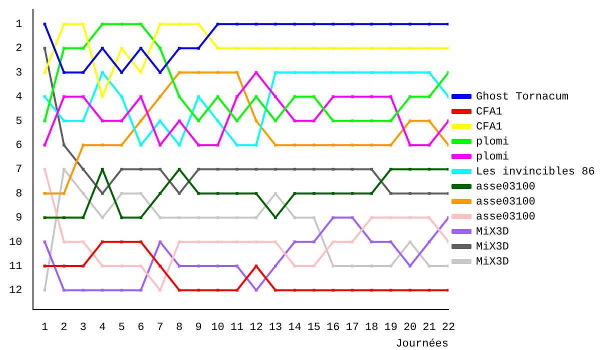 This screenshot has width=600, height=350. What do you see at coordinates (160, 328) in the screenshot?
I see `x-tick-label: 7` at bounding box center [160, 328].